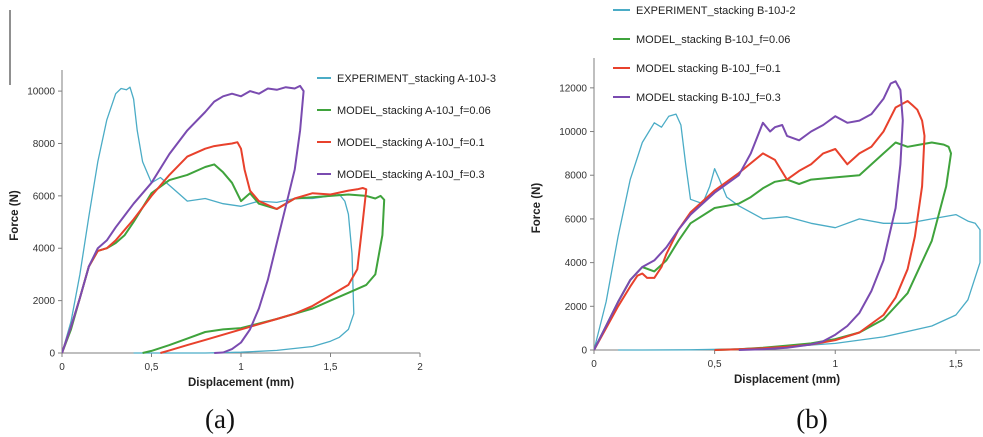 This screenshot has height=437, width=983. What do you see at coordinates (594, 364) in the screenshot?
I see `chart-b-x-tick-label: 0` at bounding box center [594, 364].